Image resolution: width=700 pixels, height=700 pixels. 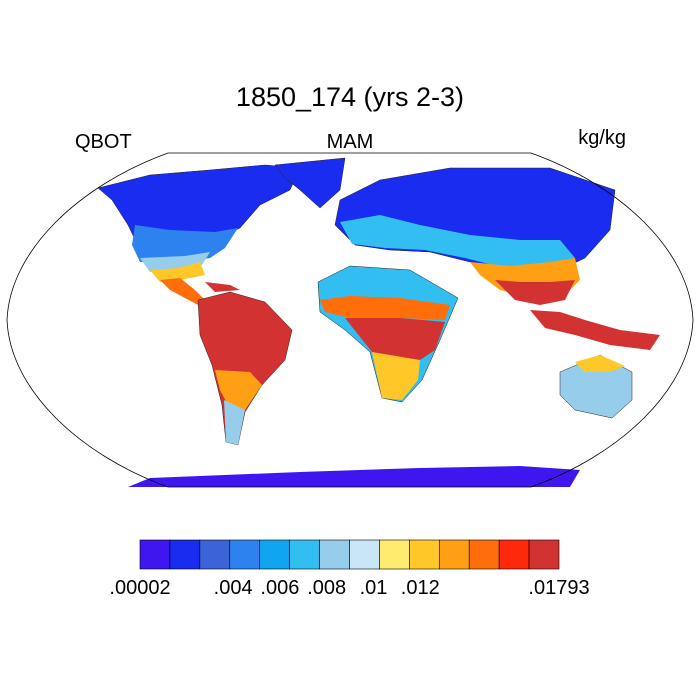 What do you see at coordinates (600, 363) in the screenshot?
I see `australia-north` at bounding box center [600, 363].